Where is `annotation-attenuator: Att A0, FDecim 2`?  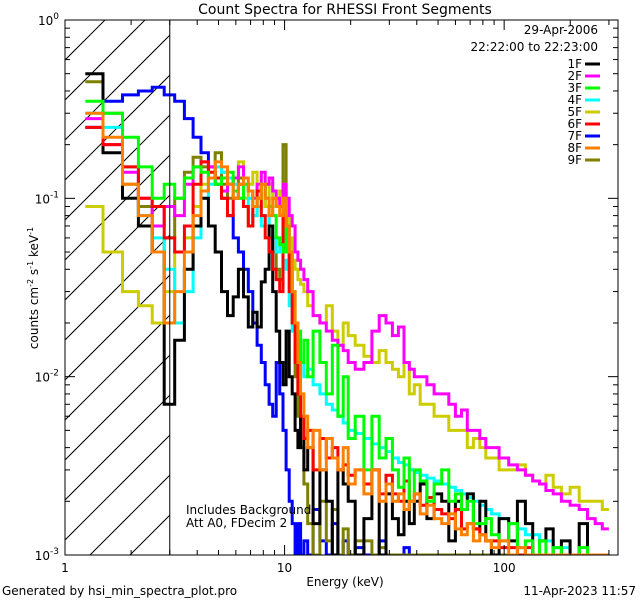
annotation-attenuator: Att A0, FDecim 2 is located at coordinates (236, 523).